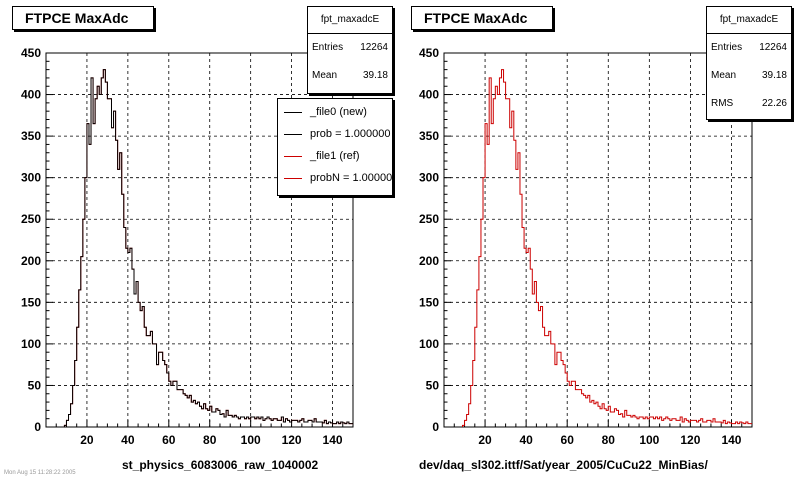 This screenshot has width=800, height=480. Describe the element at coordinates (722, 103) in the screenshot. I see `stats-label: RMS` at that location.